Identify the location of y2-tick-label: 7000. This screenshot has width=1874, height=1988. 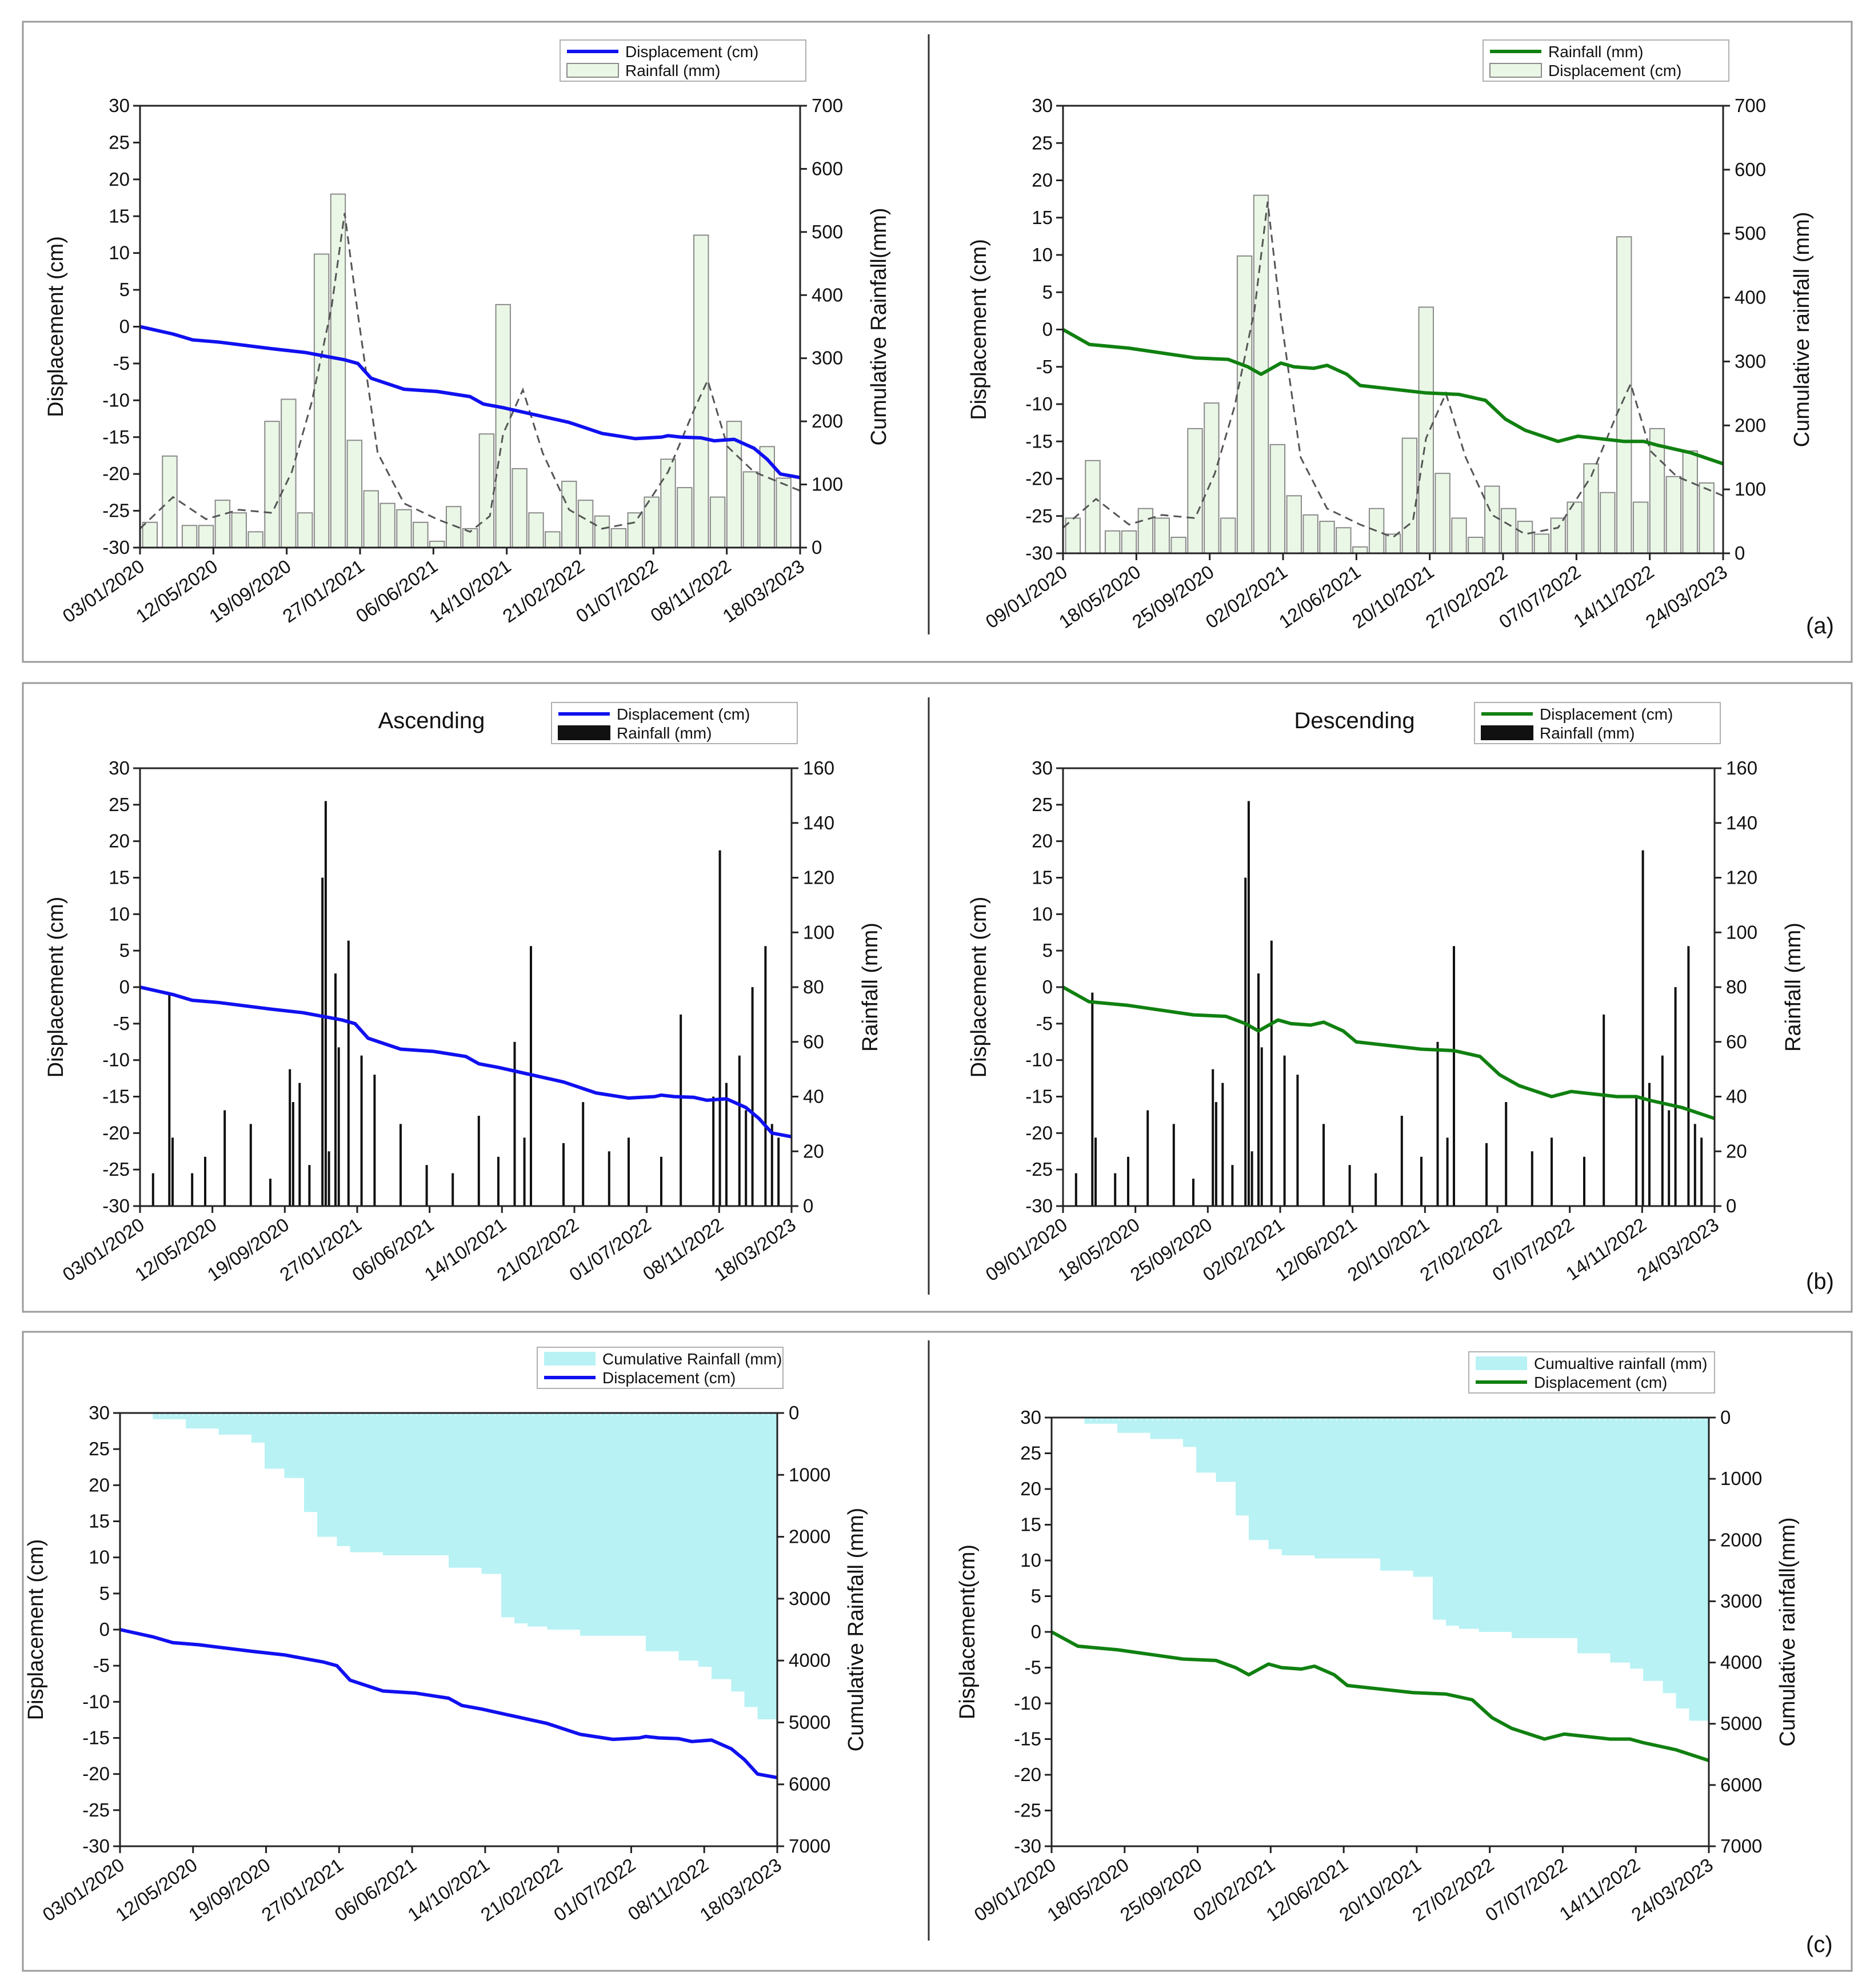
(809, 1846).